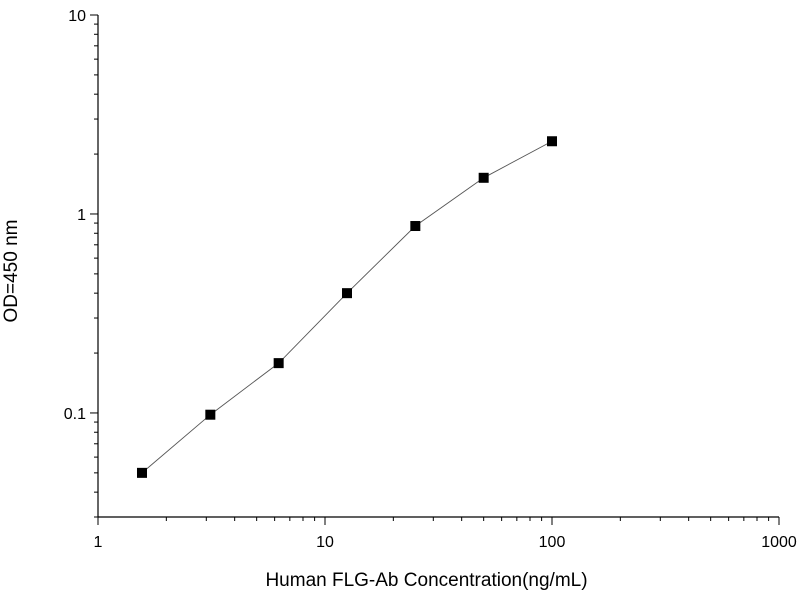 The width and height of the screenshot is (800, 600). Describe the element at coordinates (11, 271) in the screenshot. I see `y-axis-title: OD=450 nm` at that location.